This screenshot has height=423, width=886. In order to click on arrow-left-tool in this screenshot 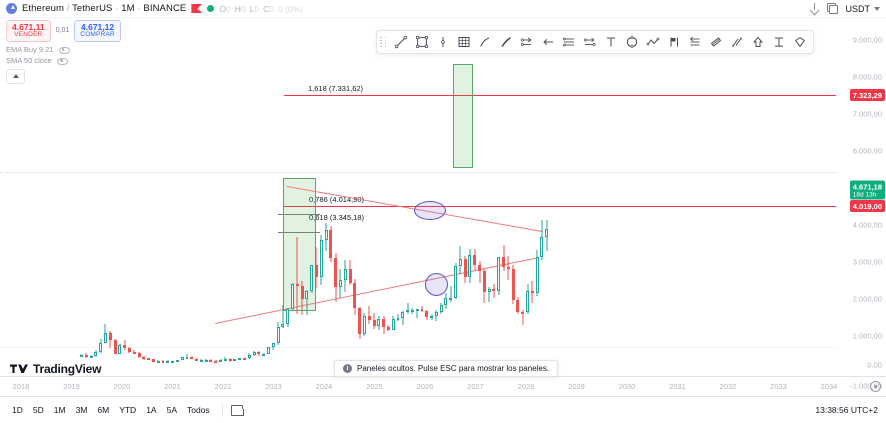, I will do `click(547, 42)`.